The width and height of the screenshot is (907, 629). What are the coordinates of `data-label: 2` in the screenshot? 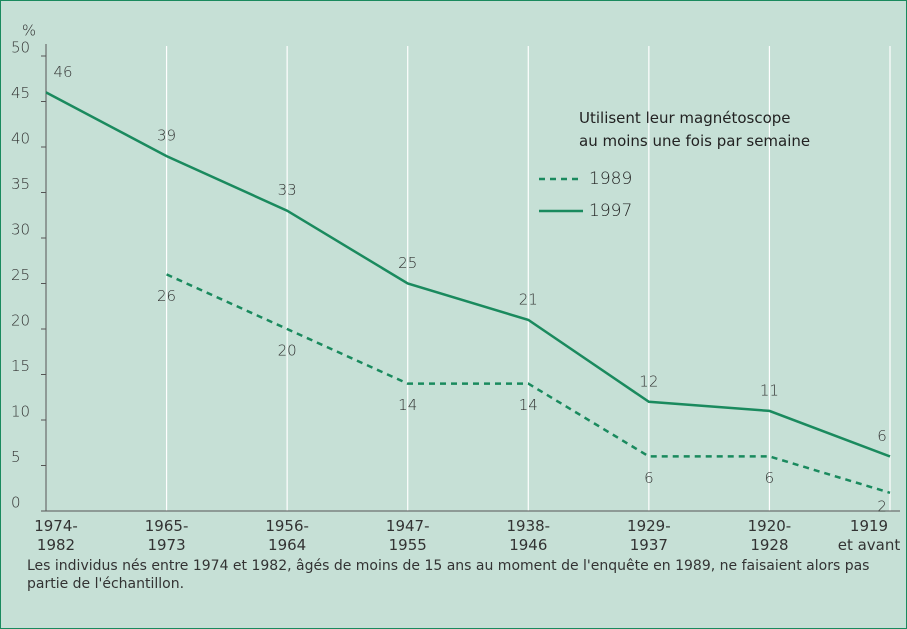 It's located at (882, 506).